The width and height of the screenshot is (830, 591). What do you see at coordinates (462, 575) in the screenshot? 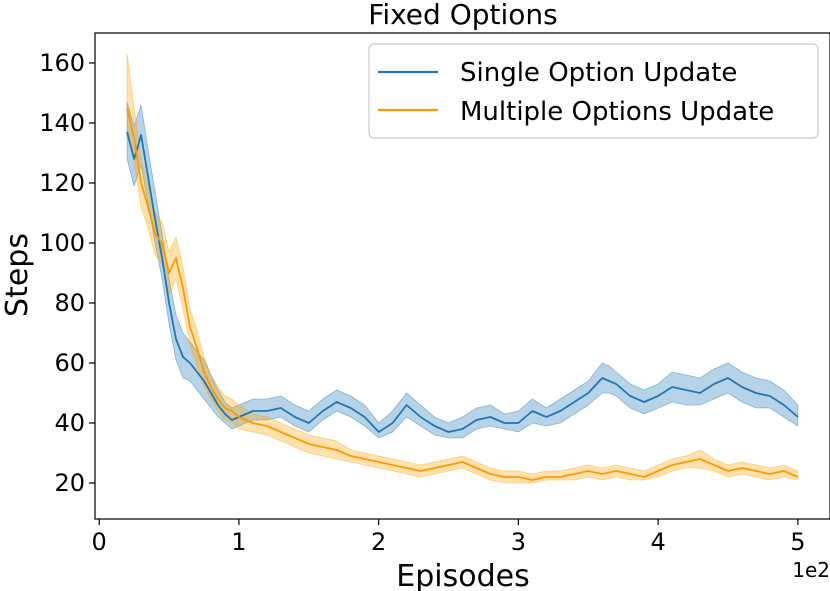
I see `x-axis-label: Episodes` at bounding box center [462, 575].